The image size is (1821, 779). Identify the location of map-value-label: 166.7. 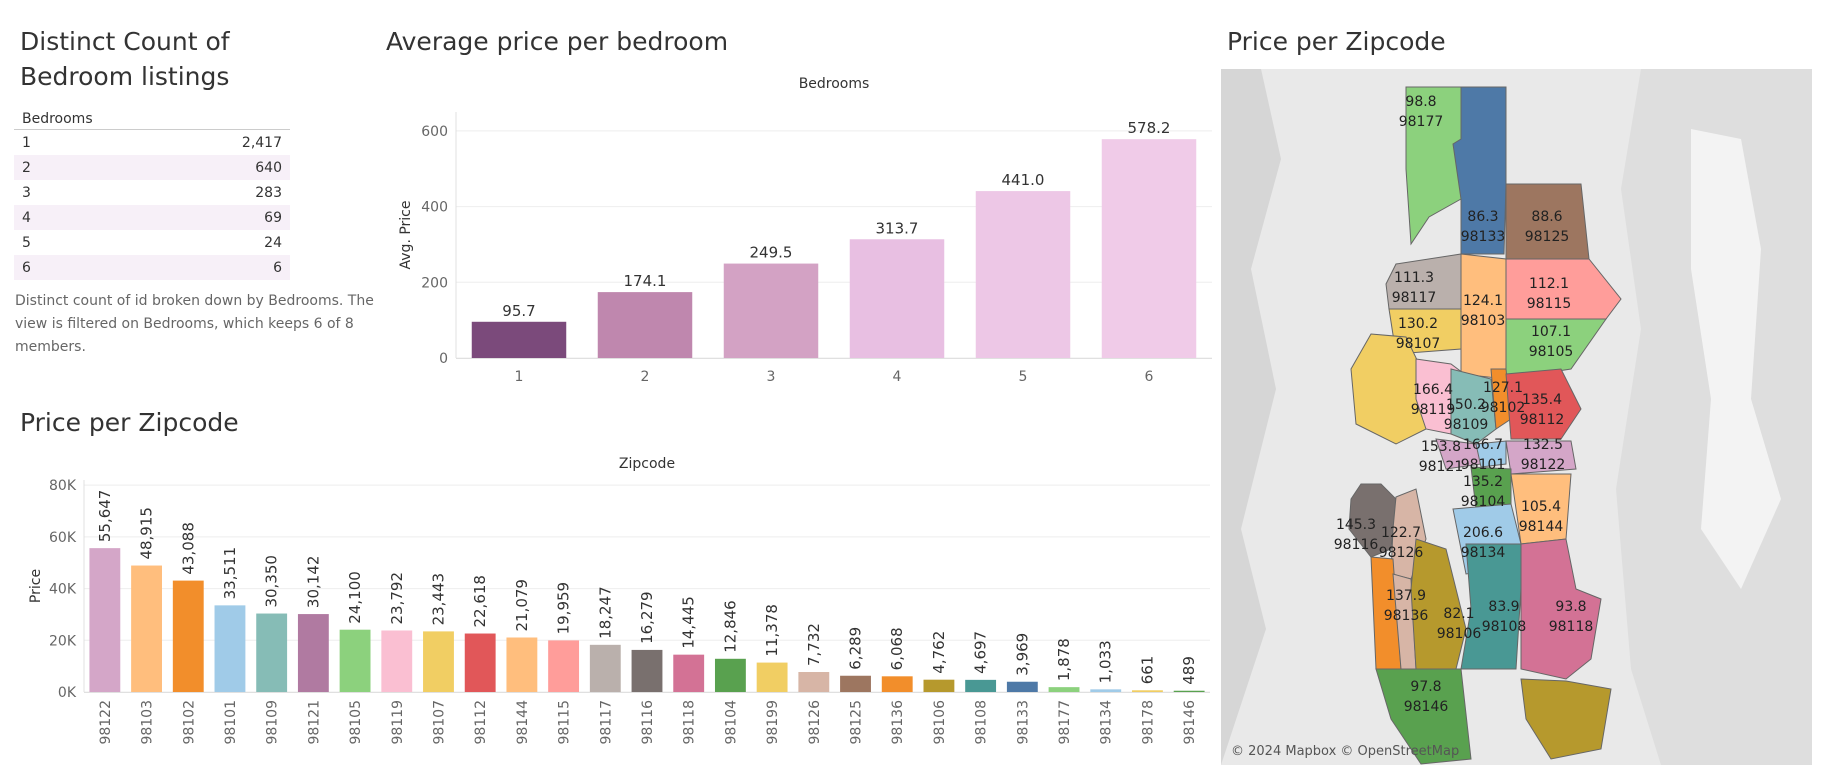
(1483, 445).